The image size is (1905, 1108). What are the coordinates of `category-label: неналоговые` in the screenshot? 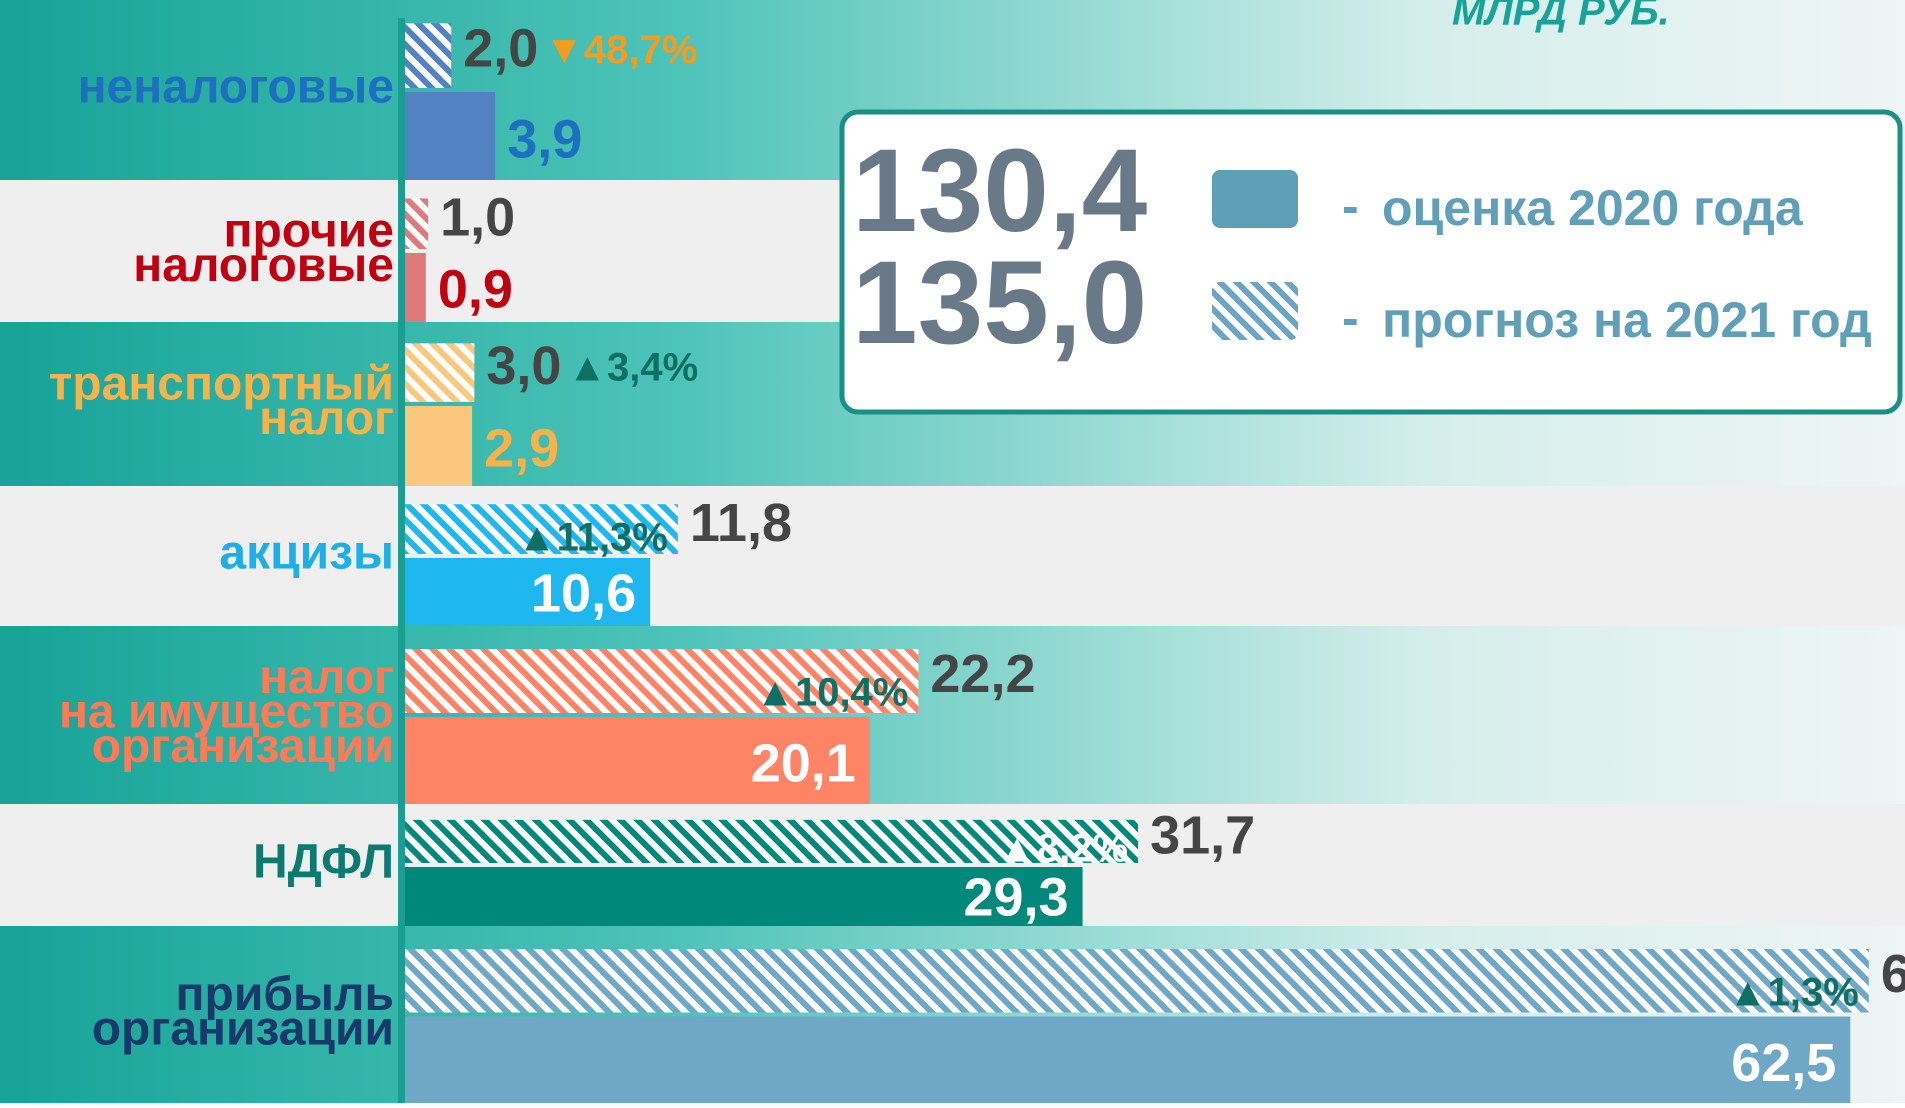 It's located at (236, 87).